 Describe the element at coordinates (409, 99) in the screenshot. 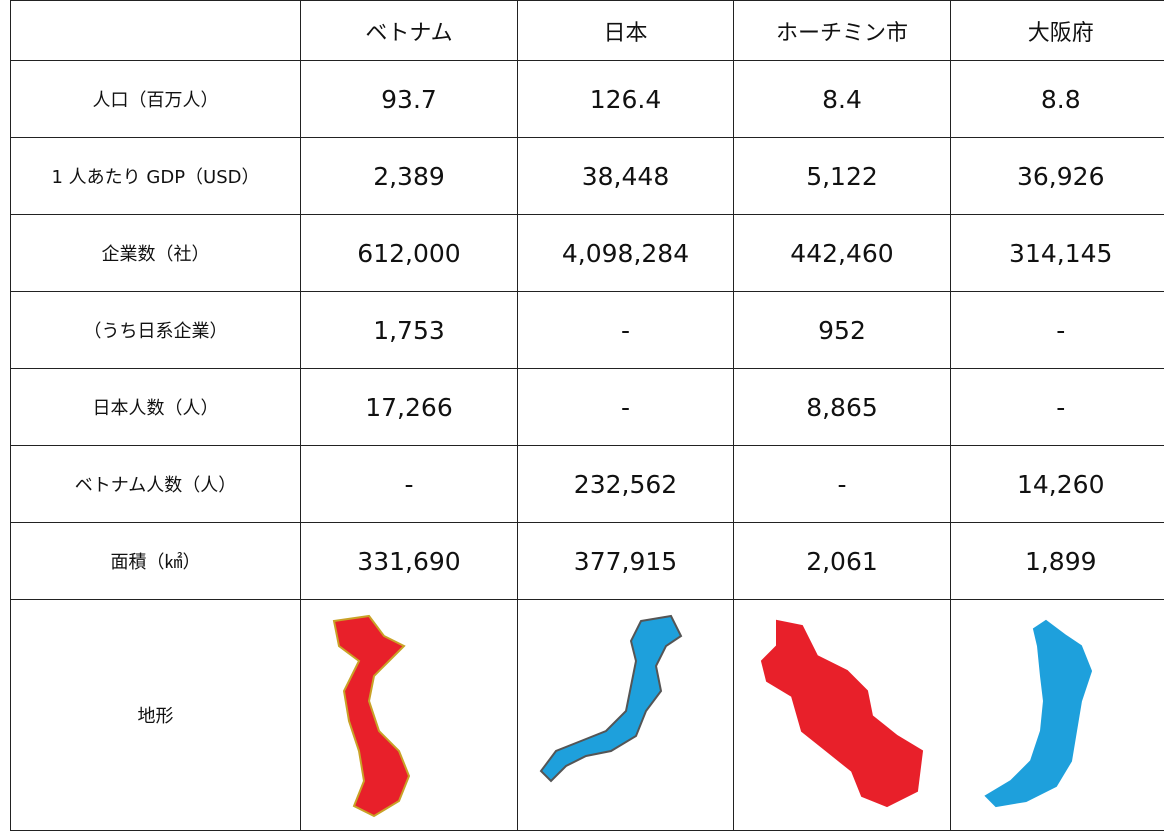

I see `cell-value: 93.7` at that location.